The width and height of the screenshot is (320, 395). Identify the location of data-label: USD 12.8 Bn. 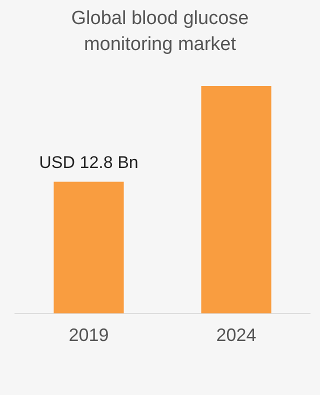
(88, 162).